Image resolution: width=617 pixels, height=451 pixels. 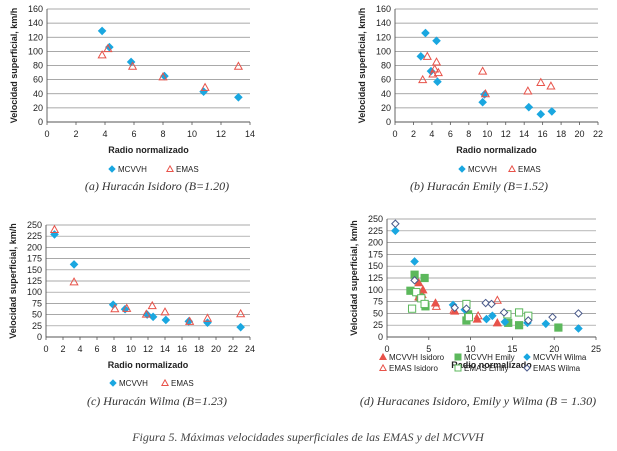 What do you see at coordinates (131, 349) in the screenshot?
I see `x-tick-label: 10` at bounding box center [131, 349].